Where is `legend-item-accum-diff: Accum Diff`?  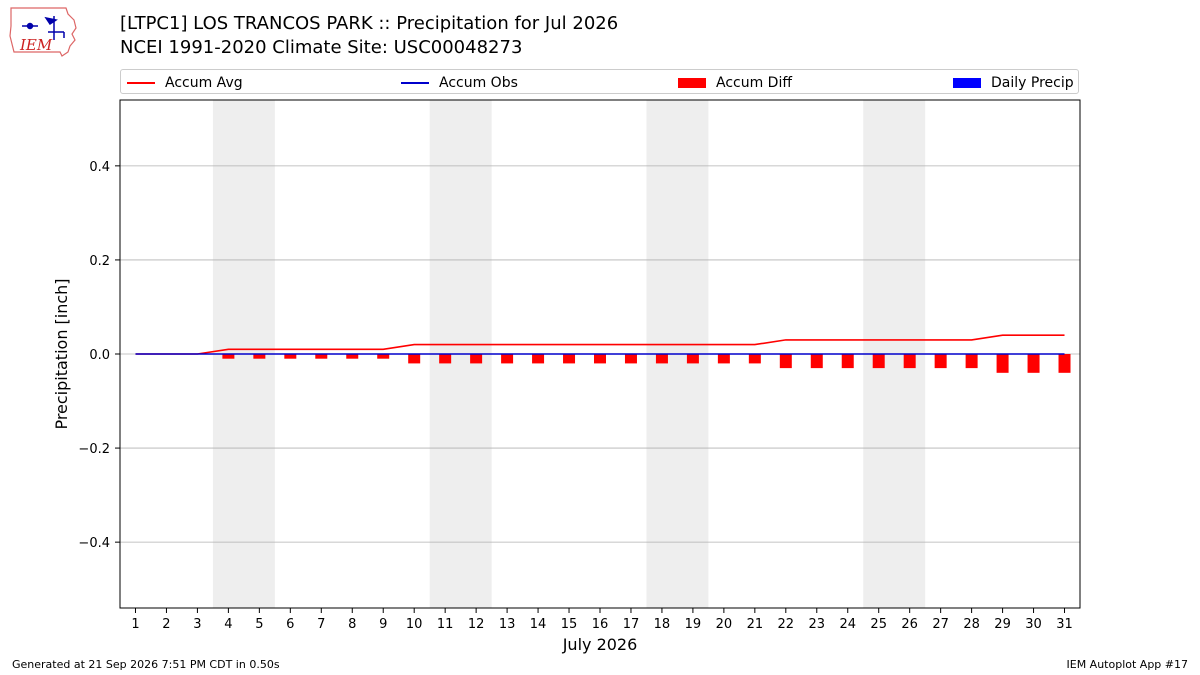
legend-item-accum-diff: Accum Diff is located at coordinates (735, 82).